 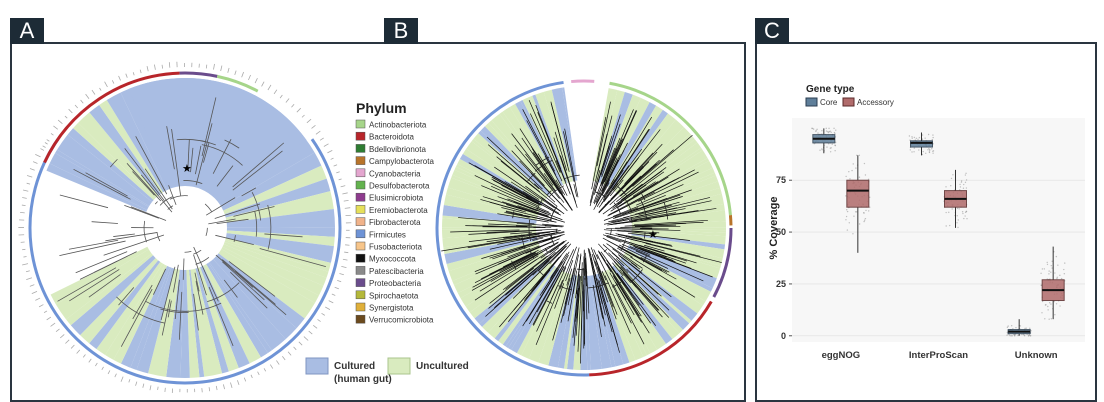 What do you see at coordinates (360, 148) in the screenshot?
I see `legend-swatch-bdellovibrionota` at bounding box center [360, 148].